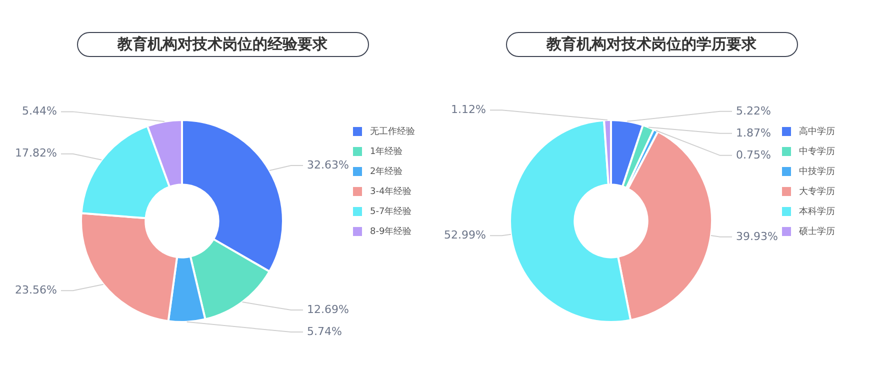  Describe the element at coordinates (222, 44) in the screenshot. I see `chart-title: 教育机构对技术岗位的经验要求` at that location.